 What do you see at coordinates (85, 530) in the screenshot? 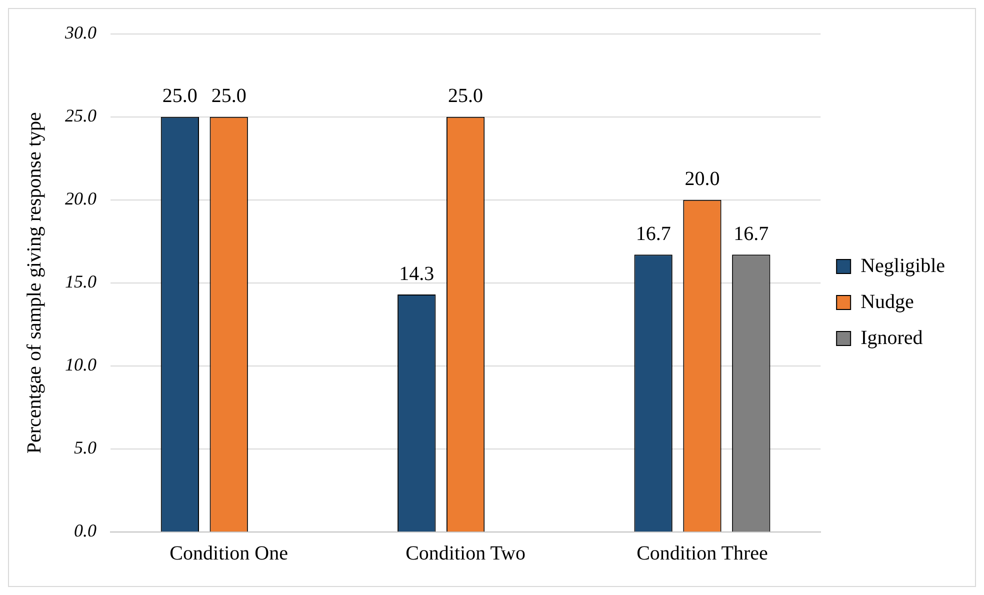
I see `y-tick-label: 0.0` at bounding box center [85, 530].